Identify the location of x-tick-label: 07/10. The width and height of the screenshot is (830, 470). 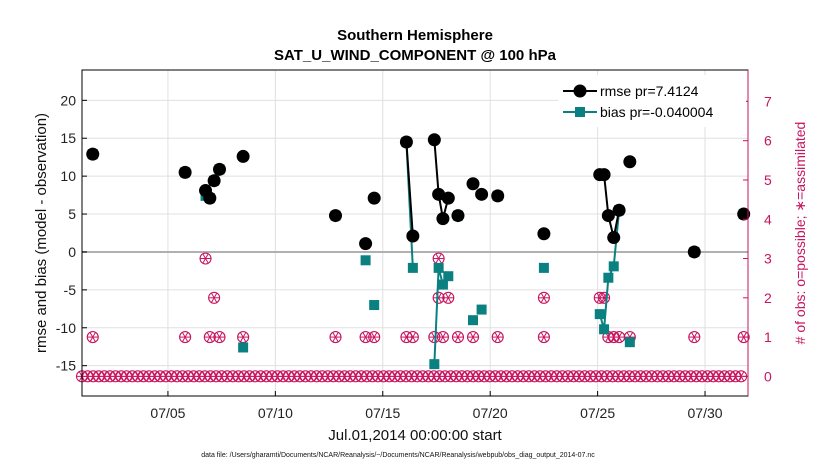
(275, 413).